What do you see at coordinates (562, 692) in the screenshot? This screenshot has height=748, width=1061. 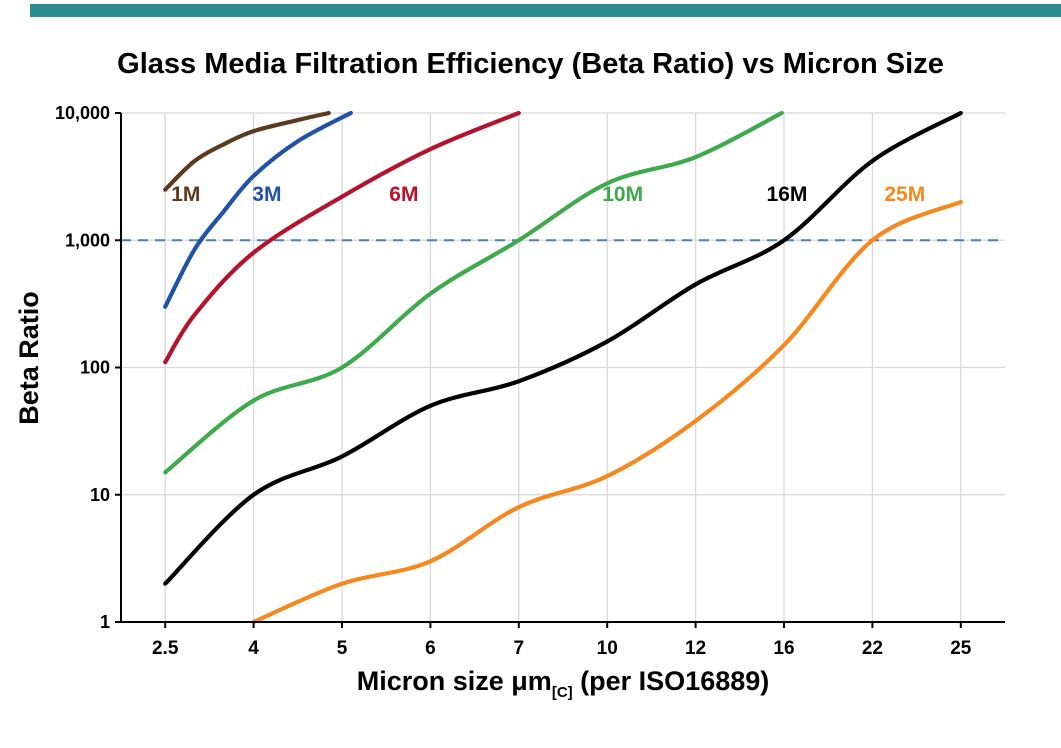 I see `x-axis-label-subscript: [C]` at bounding box center [562, 692].